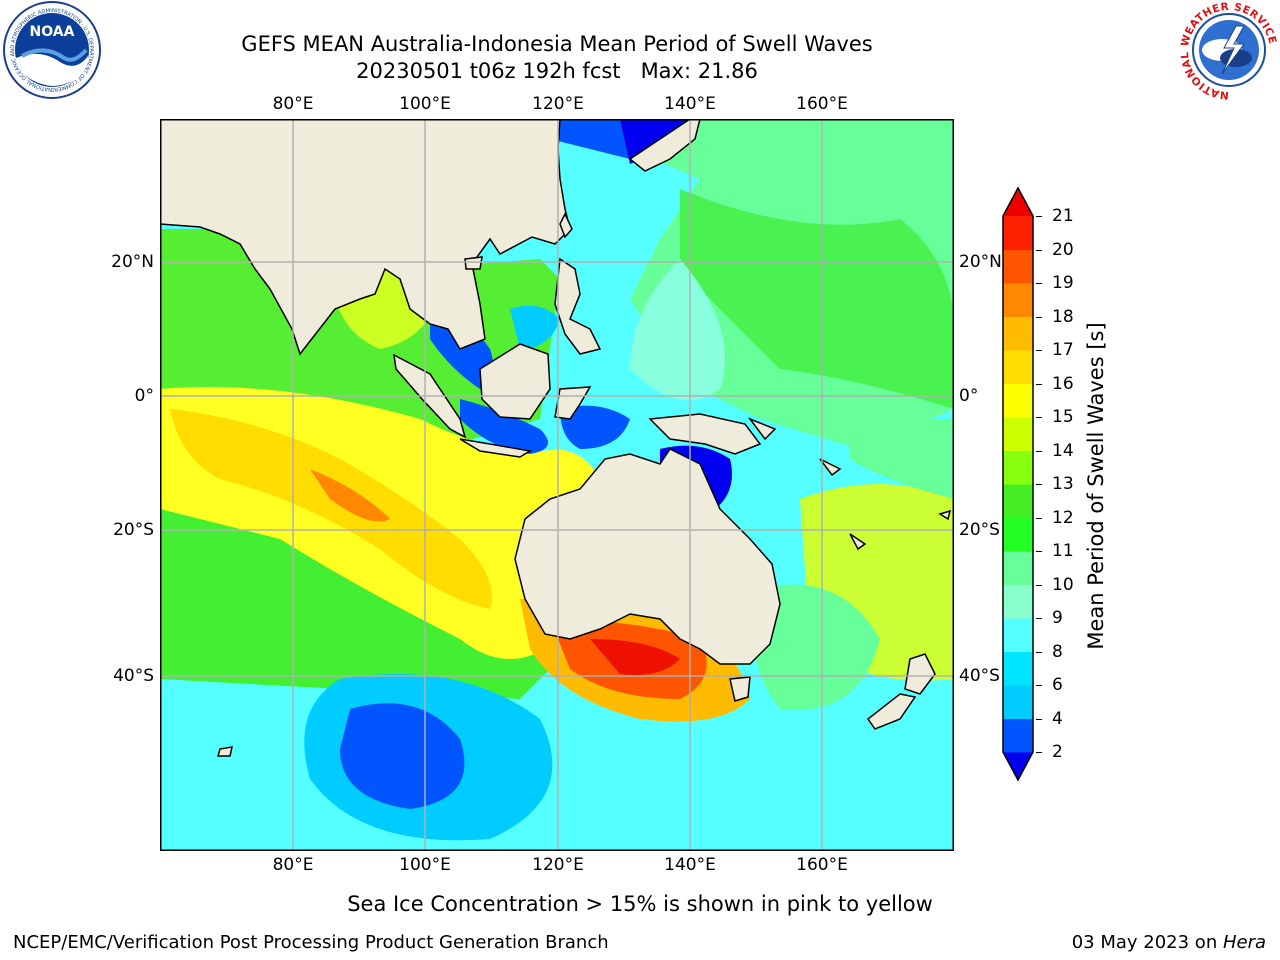 This screenshot has width=1280, height=960. Describe the element at coordinates (1063, 517) in the screenshot. I see `colorbar-tick-label: 12` at that location.